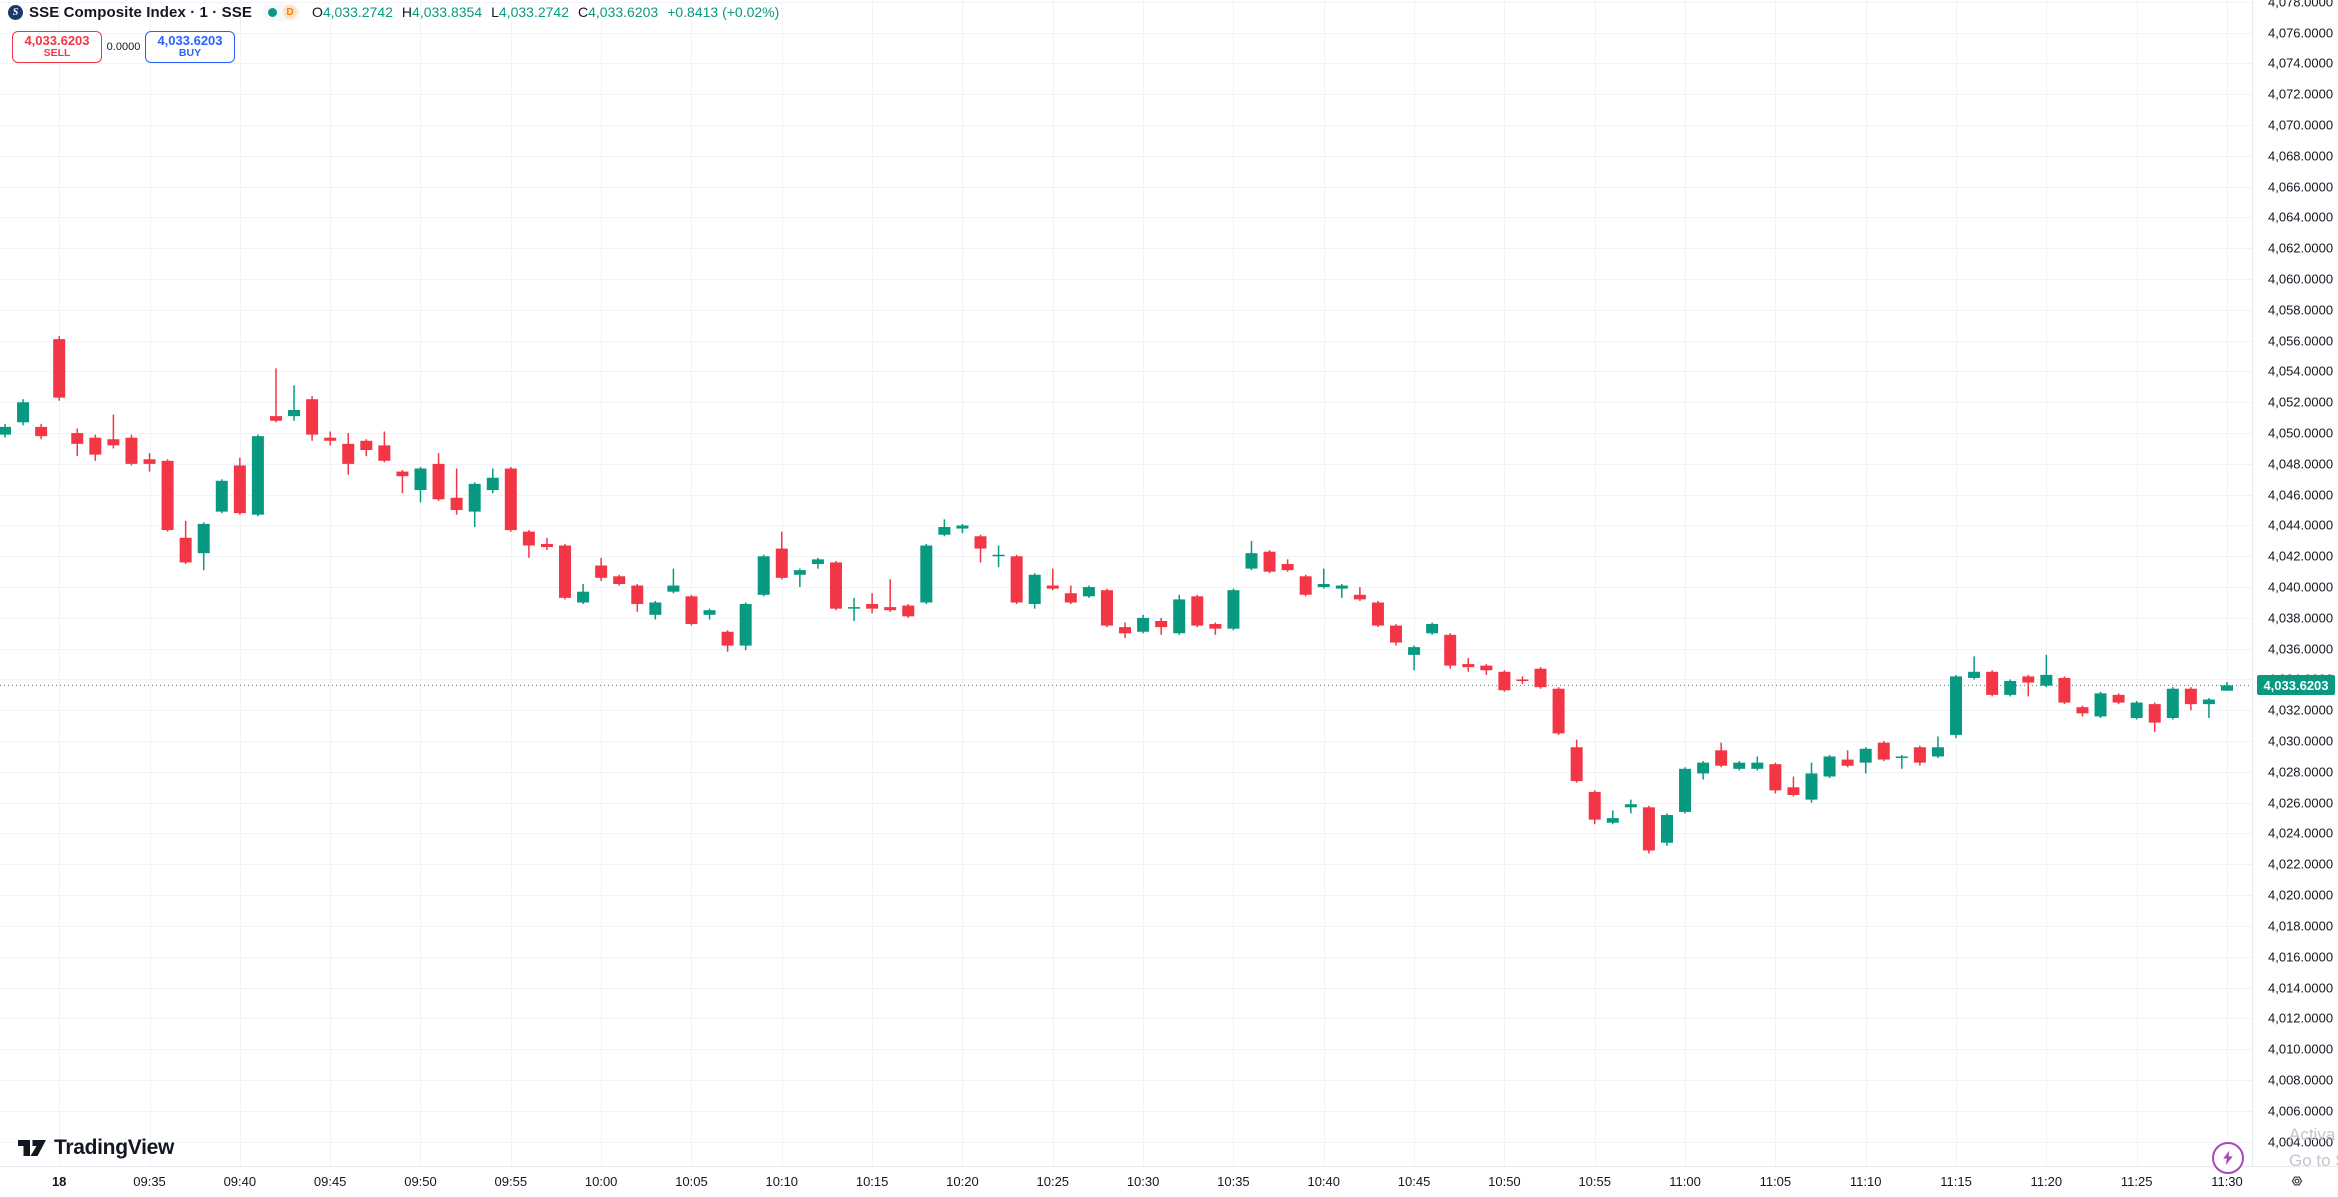 This screenshot has height=1197, width=2338. Describe the element at coordinates (1504, 1181) in the screenshot. I see `time-tick-label: 10:50` at that location.